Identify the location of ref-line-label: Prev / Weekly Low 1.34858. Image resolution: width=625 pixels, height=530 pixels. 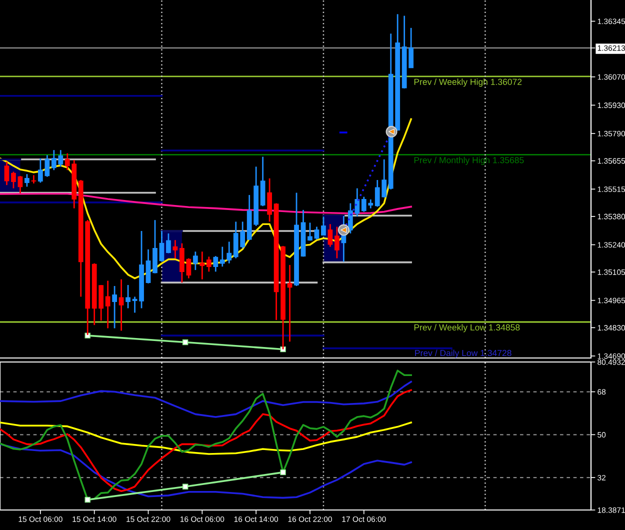
(467, 328).